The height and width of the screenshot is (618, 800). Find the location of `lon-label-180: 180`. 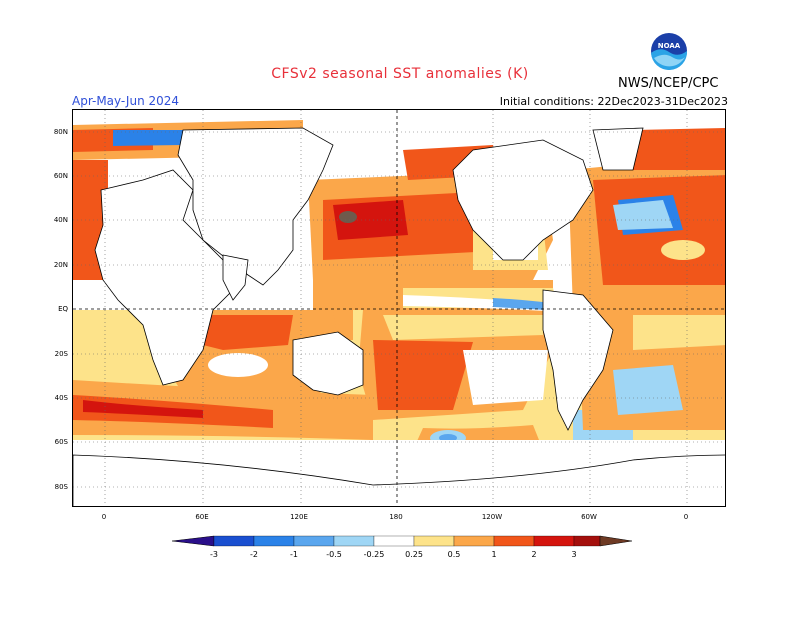

lon-label-180: 180 is located at coordinates (395, 517).